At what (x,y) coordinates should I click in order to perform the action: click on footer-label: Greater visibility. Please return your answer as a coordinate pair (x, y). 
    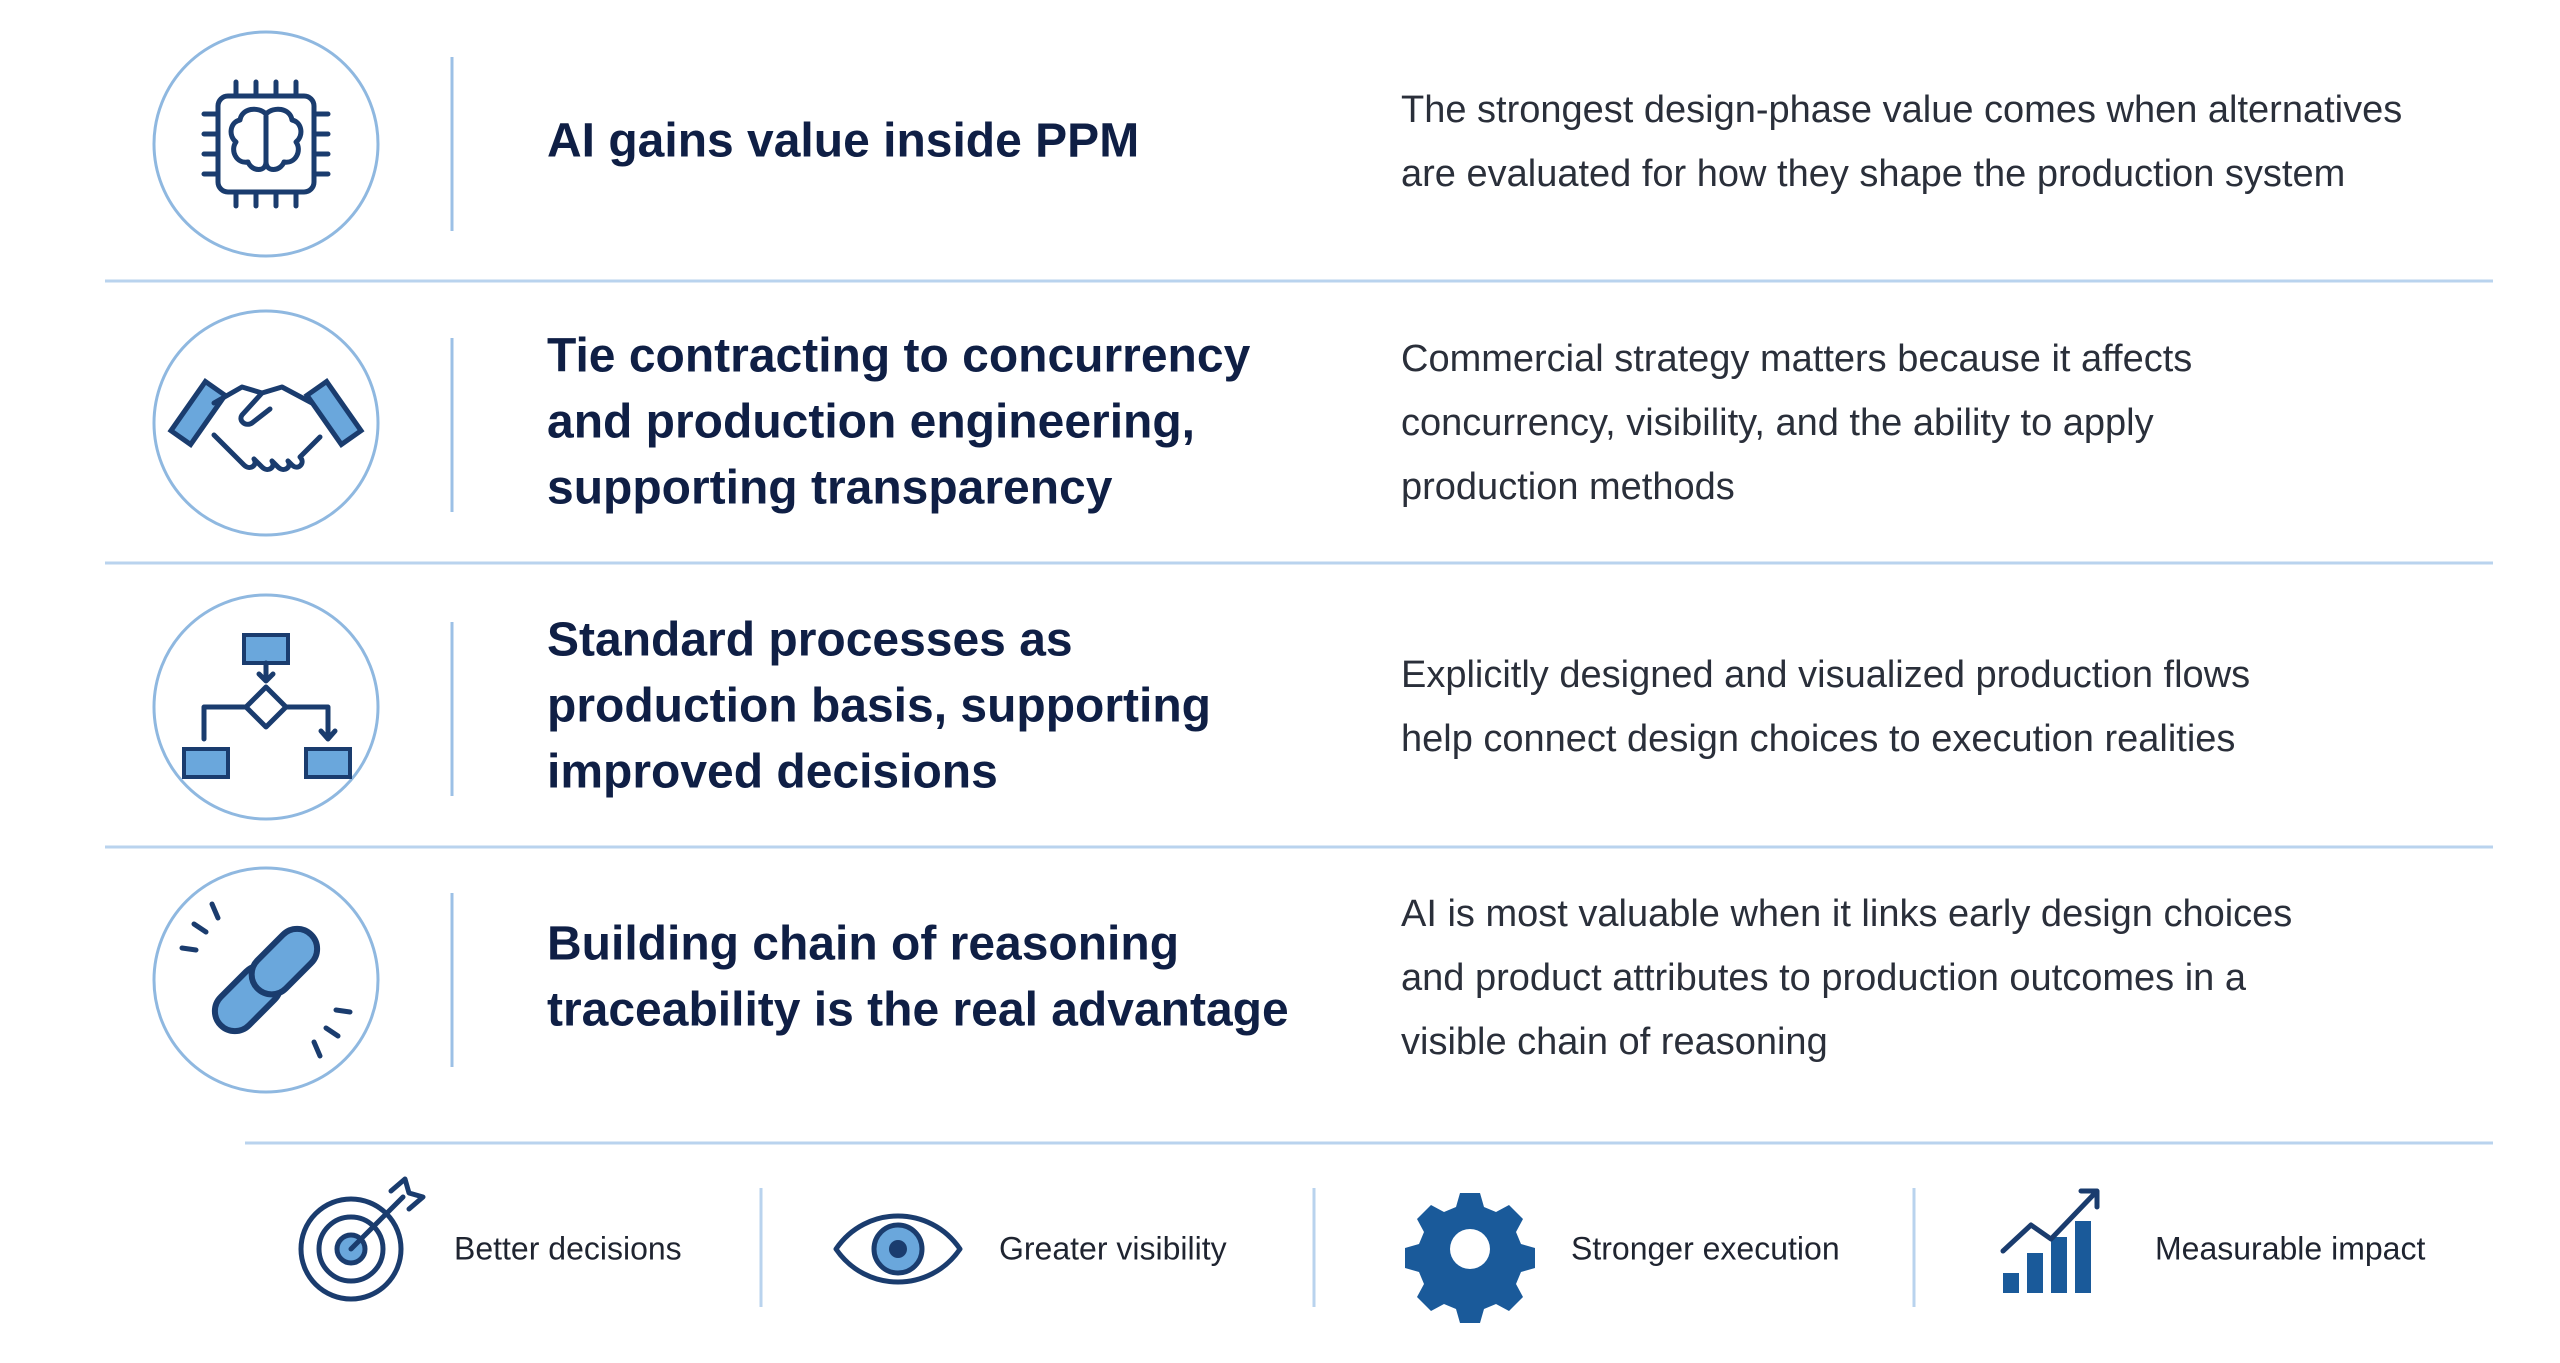
    Looking at the image, I should click on (1113, 1248).